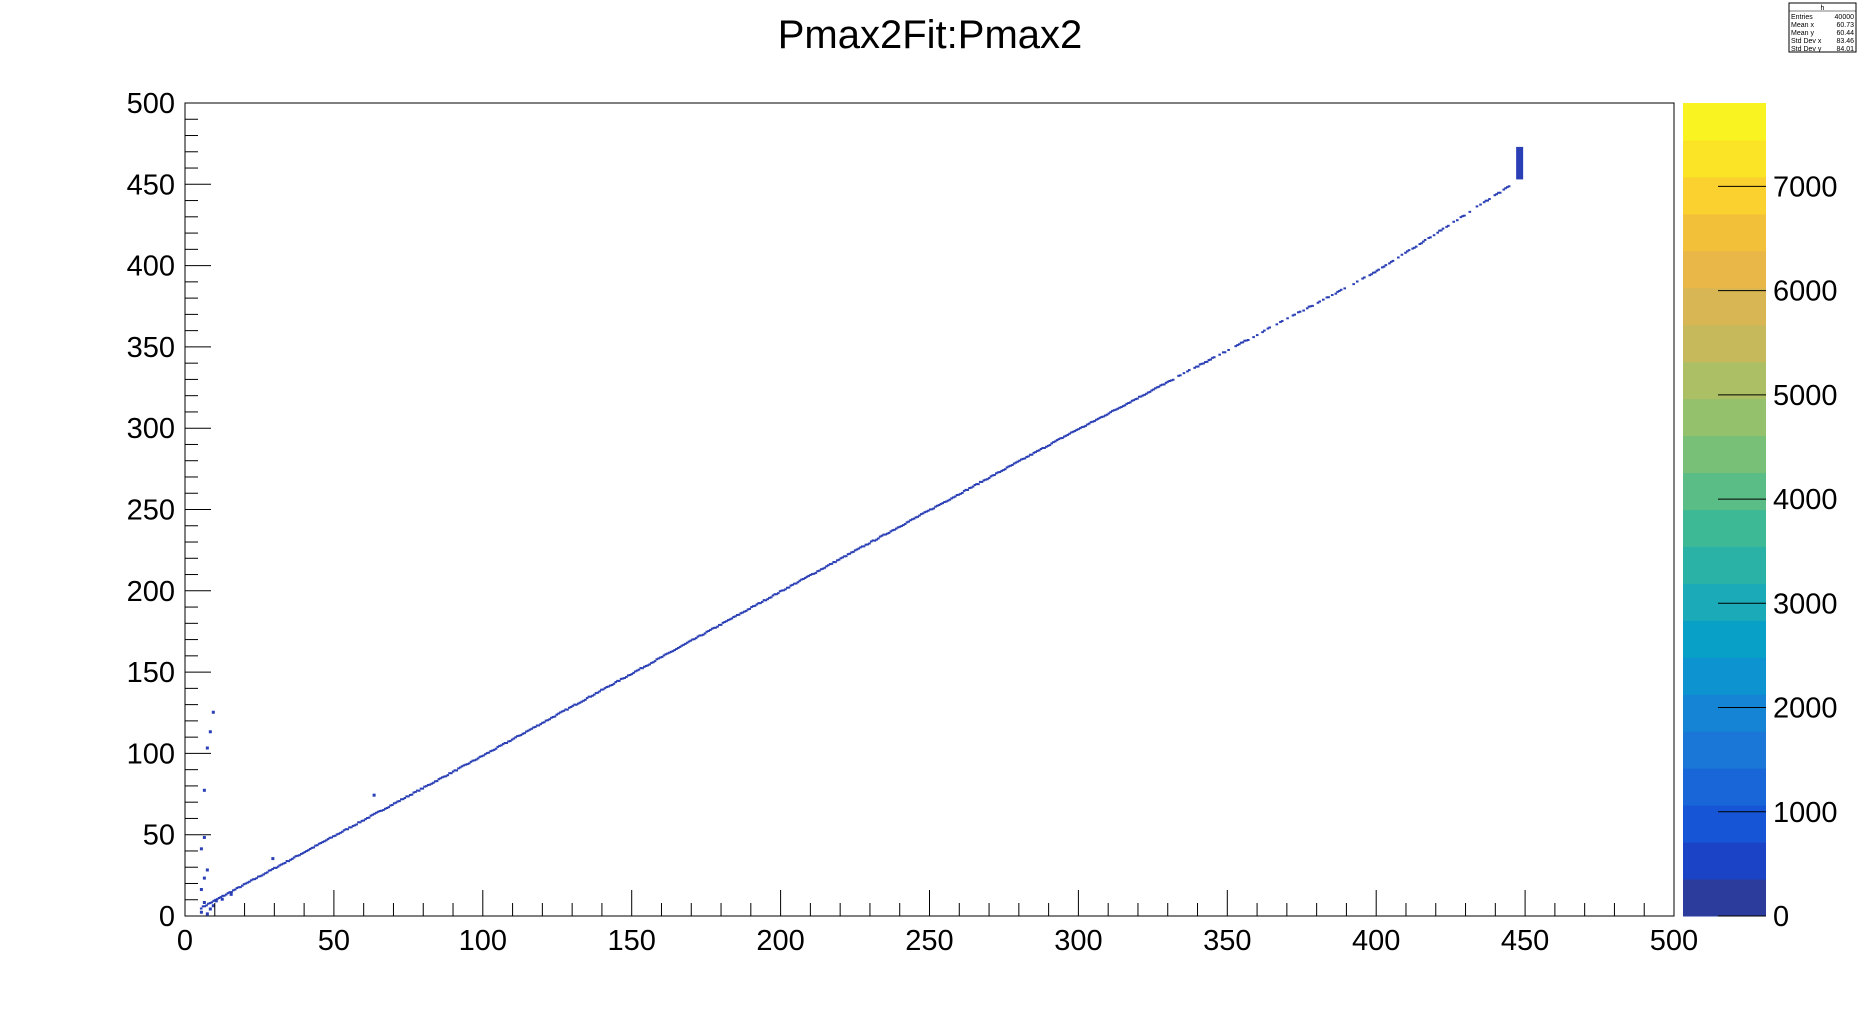  What do you see at coordinates (1845, 49) in the screenshot?
I see `stats-box-value: 84.01` at bounding box center [1845, 49].